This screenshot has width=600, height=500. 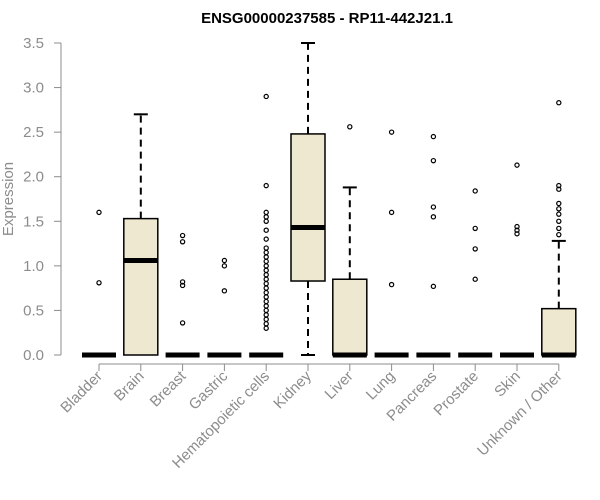 What do you see at coordinates (33, 355) in the screenshot?
I see `y-tick-label: 0.0` at bounding box center [33, 355].